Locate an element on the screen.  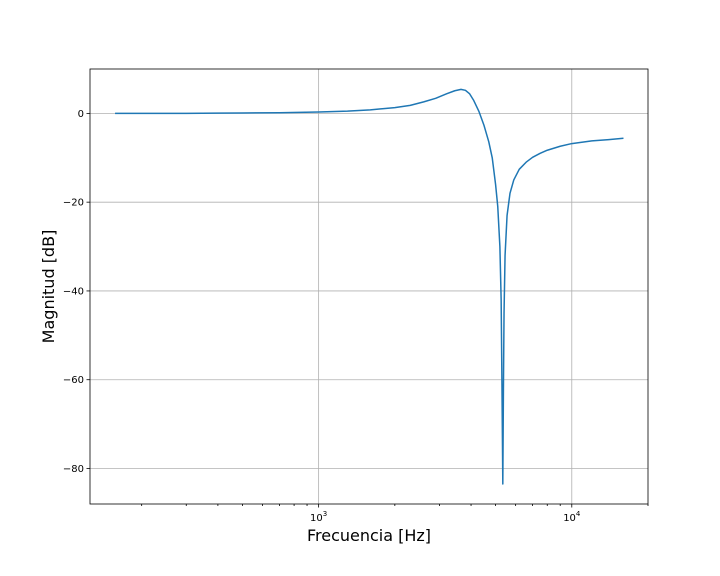
y-axis: 0 −20 −40 −60 −80 is located at coordinates (76, 292).